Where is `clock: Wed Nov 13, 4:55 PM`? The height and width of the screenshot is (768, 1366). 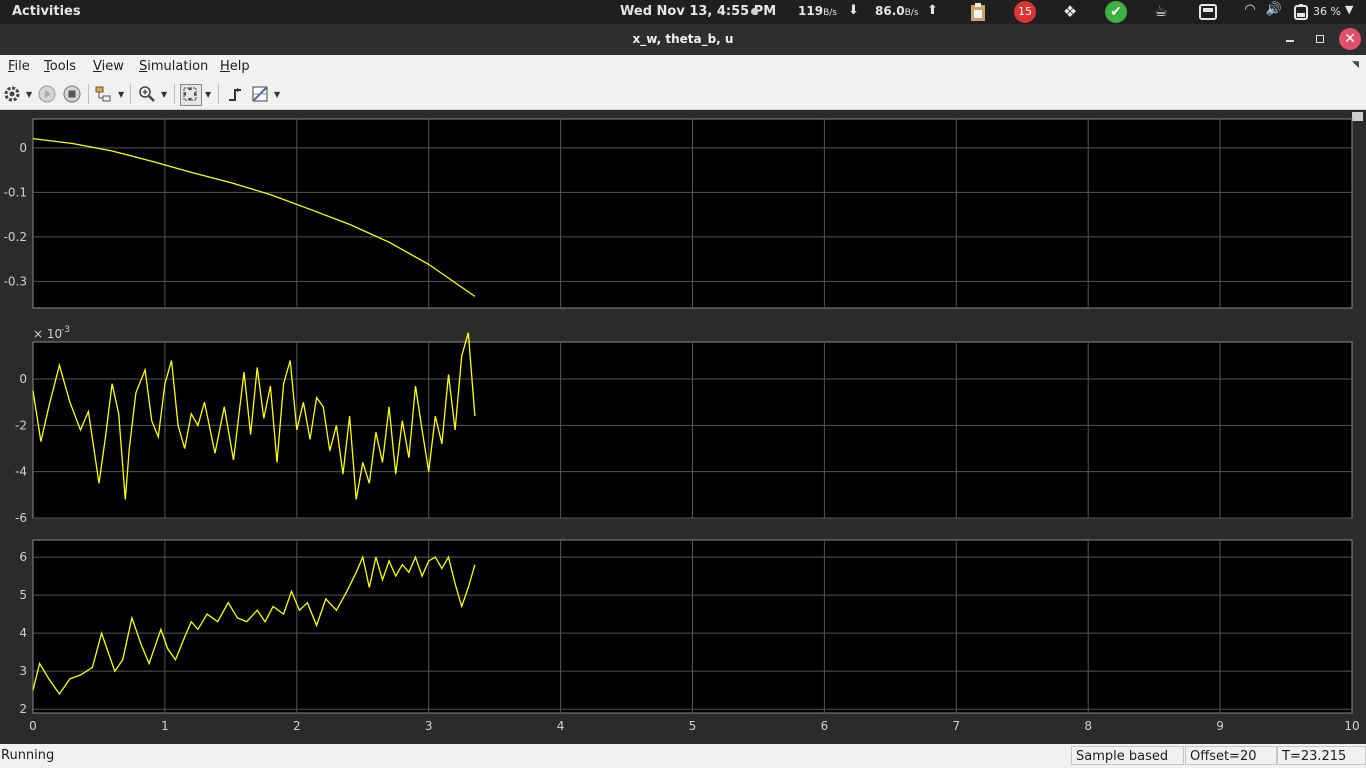 clock: Wed Nov 13, 4:55 PM is located at coordinates (698, 11).